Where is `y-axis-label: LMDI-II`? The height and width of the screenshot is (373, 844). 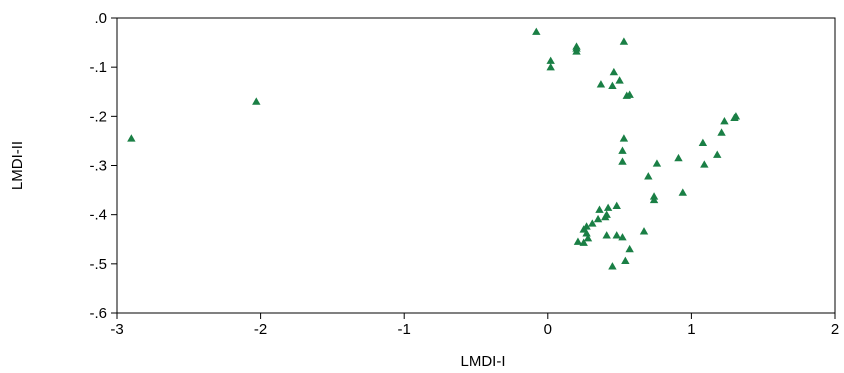
y-axis-label: LMDI-II is located at coordinates (17, 165).